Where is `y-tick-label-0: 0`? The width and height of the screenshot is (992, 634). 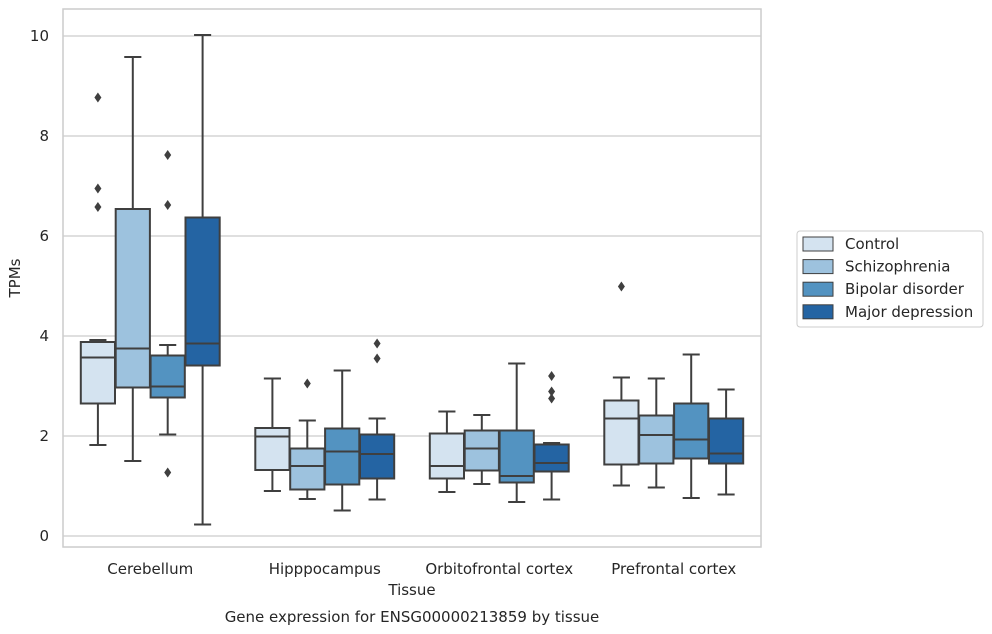
y-tick-label-0: 0 is located at coordinates (44, 536).